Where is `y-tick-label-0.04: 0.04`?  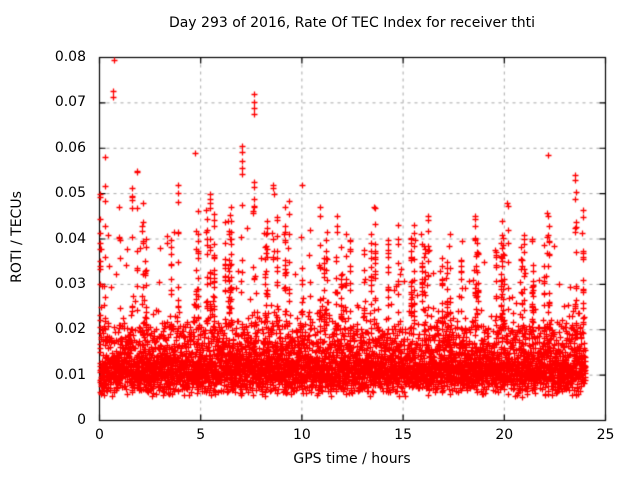
y-tick-label-0.04: 0.04 is located at coordinates (70, 238).